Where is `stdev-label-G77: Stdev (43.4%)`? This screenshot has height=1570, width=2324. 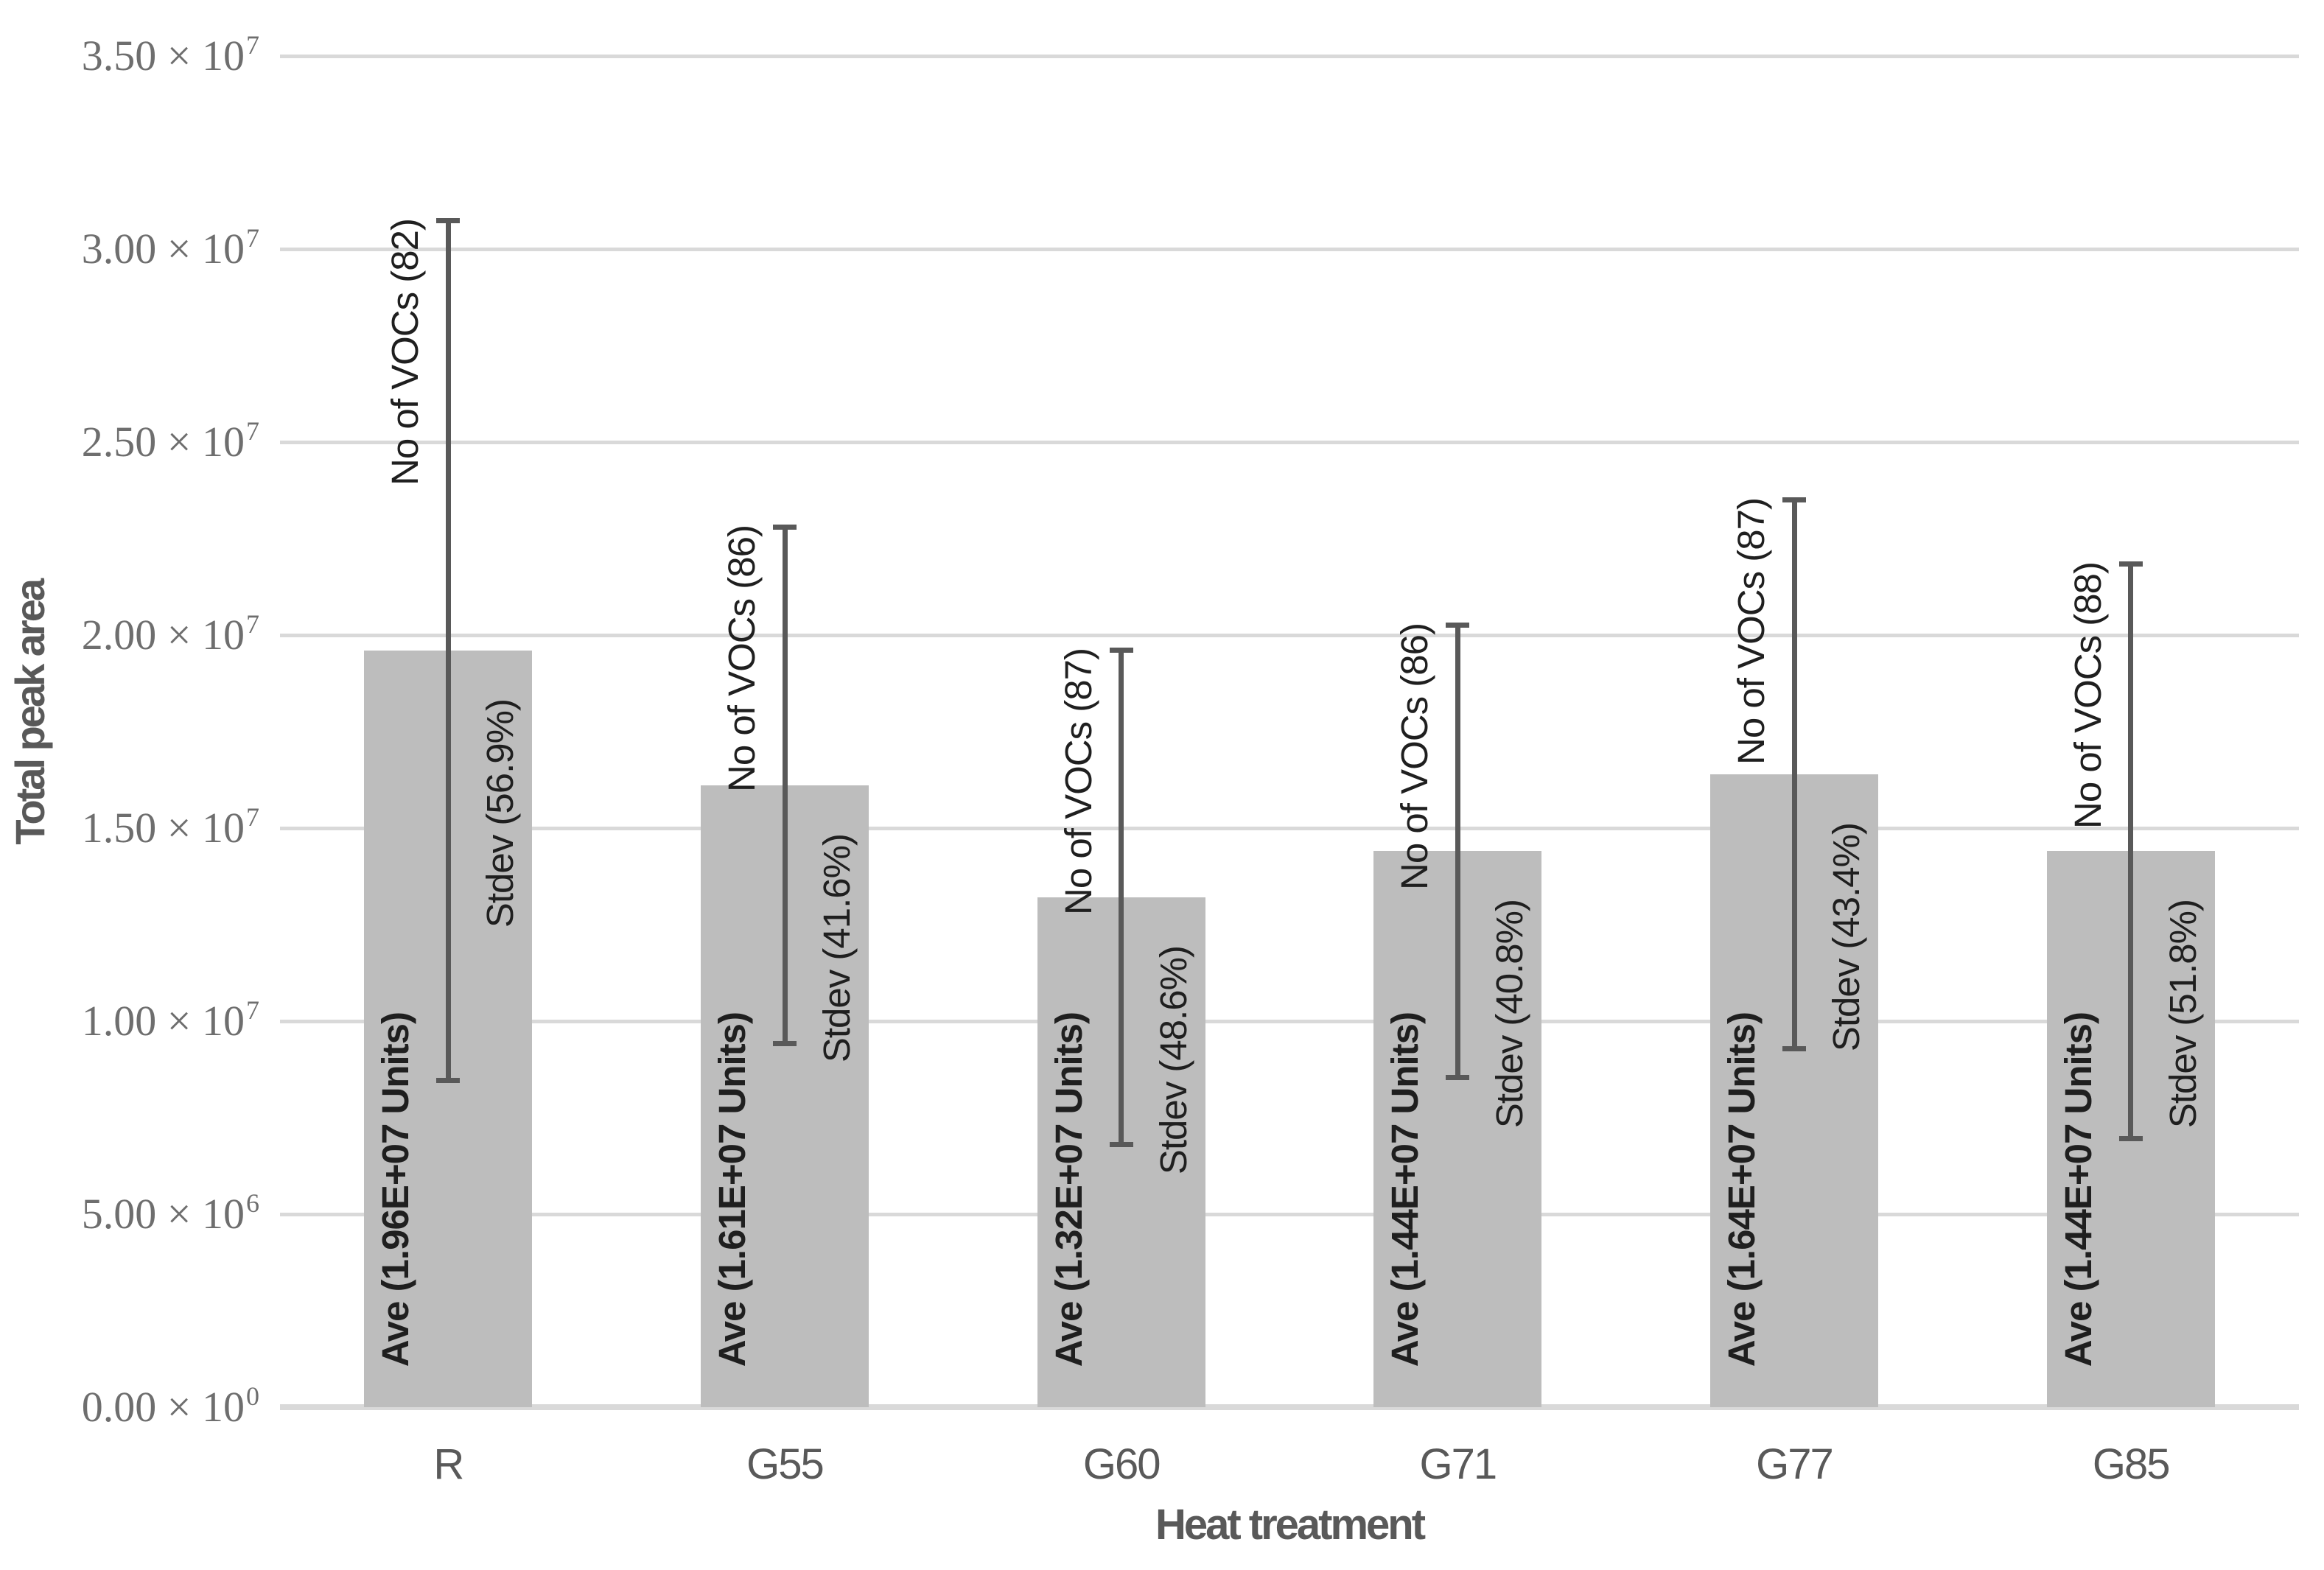 stdev-label-G77: Stdev (43.4%) is located at coordinates (1846, 937).